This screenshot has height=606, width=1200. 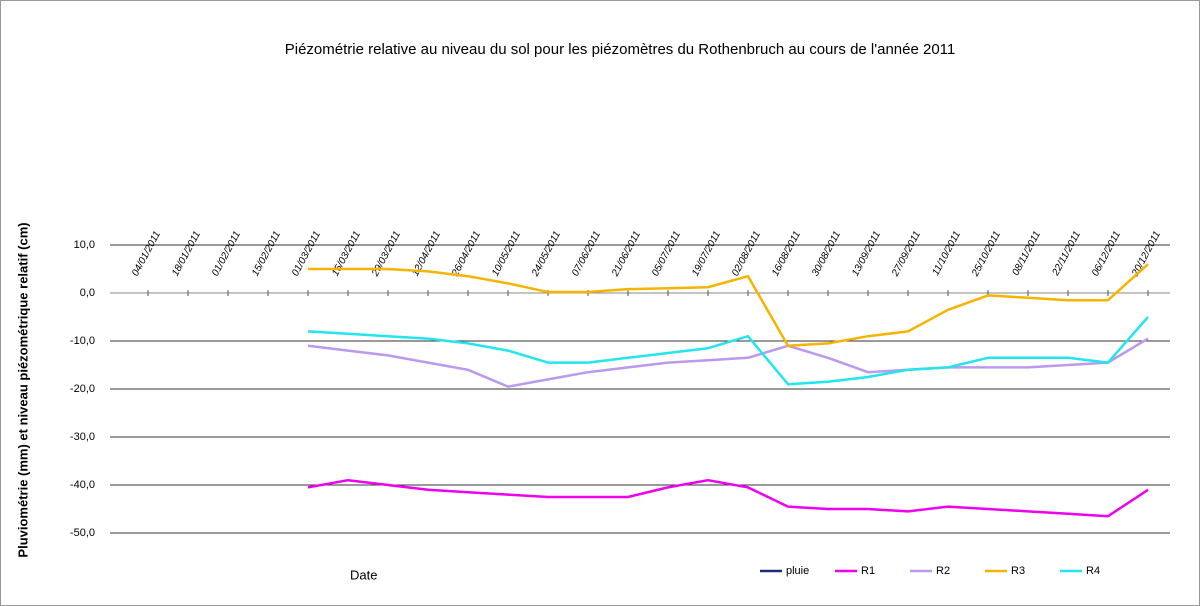 I want to click on legend-label: R2, so click(x=943, y=571).